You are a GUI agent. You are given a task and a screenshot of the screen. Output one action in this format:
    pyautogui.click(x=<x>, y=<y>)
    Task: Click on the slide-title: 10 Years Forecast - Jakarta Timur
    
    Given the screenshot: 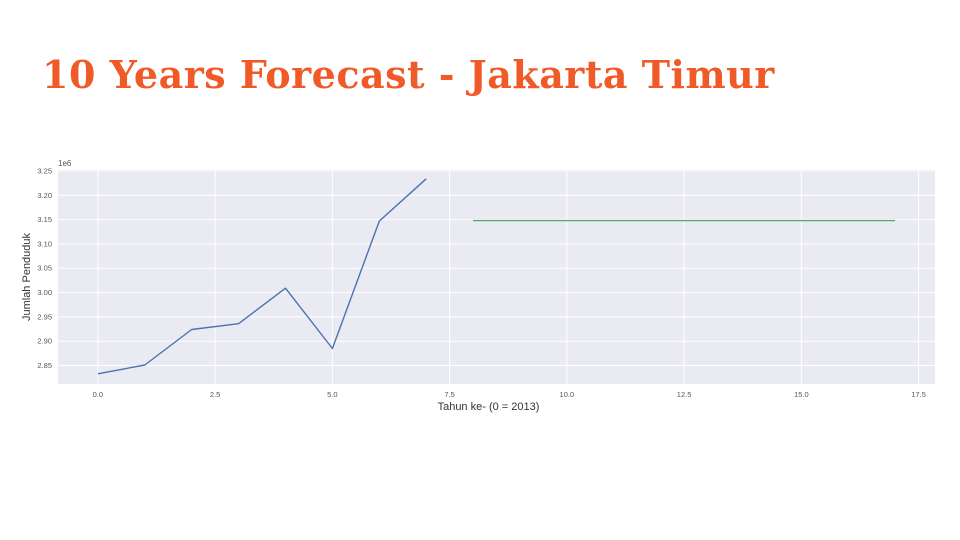 What is the action you would take?
    pyautogui.click(x=408, y=74)
    